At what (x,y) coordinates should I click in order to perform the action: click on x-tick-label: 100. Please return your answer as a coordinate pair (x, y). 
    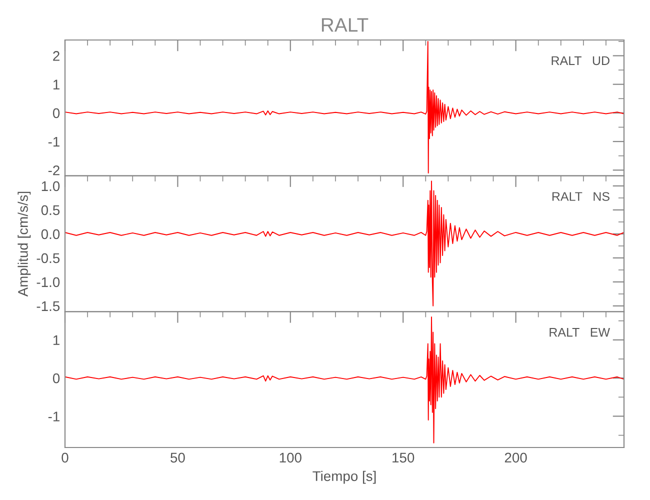
    Looking at the image, I should click on (291, 457).